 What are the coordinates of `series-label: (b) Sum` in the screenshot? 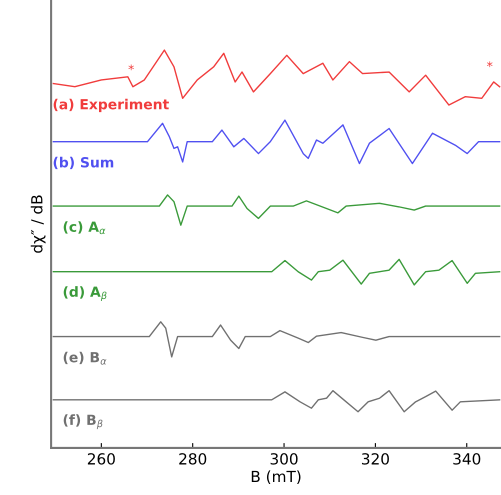 It's located at (84, 163).